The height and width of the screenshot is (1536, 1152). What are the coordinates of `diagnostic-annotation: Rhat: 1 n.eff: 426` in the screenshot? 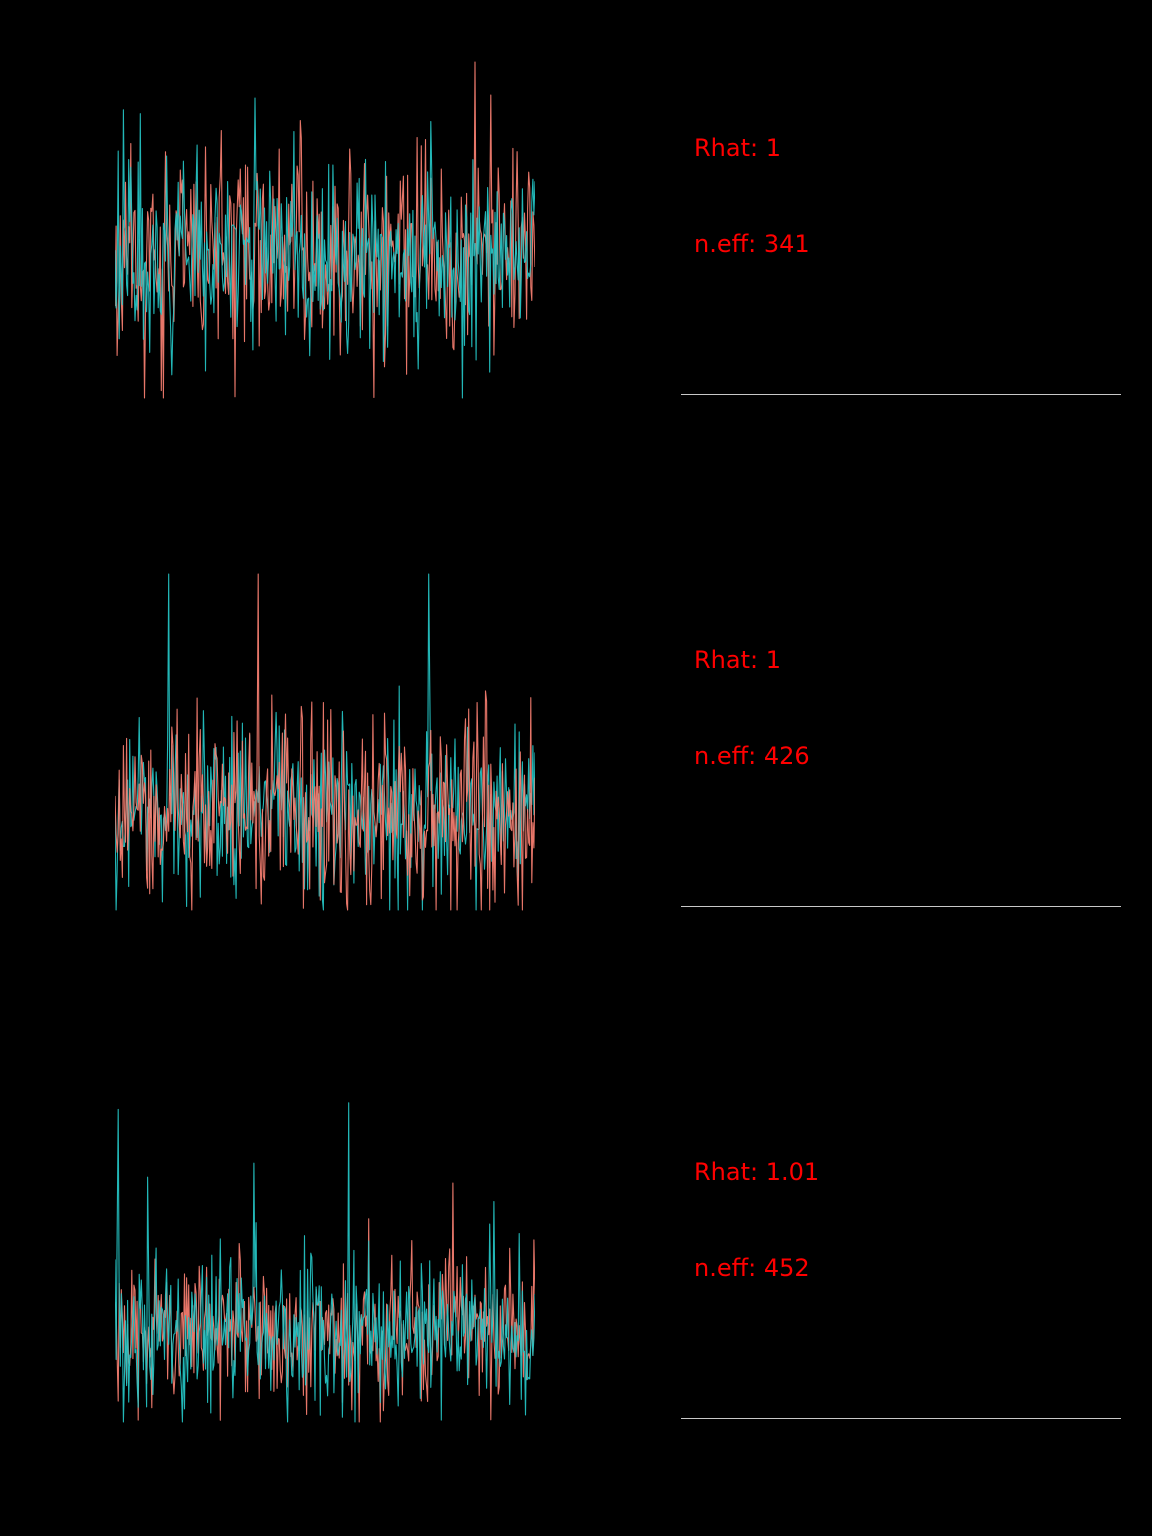 It's located at (752, 708).